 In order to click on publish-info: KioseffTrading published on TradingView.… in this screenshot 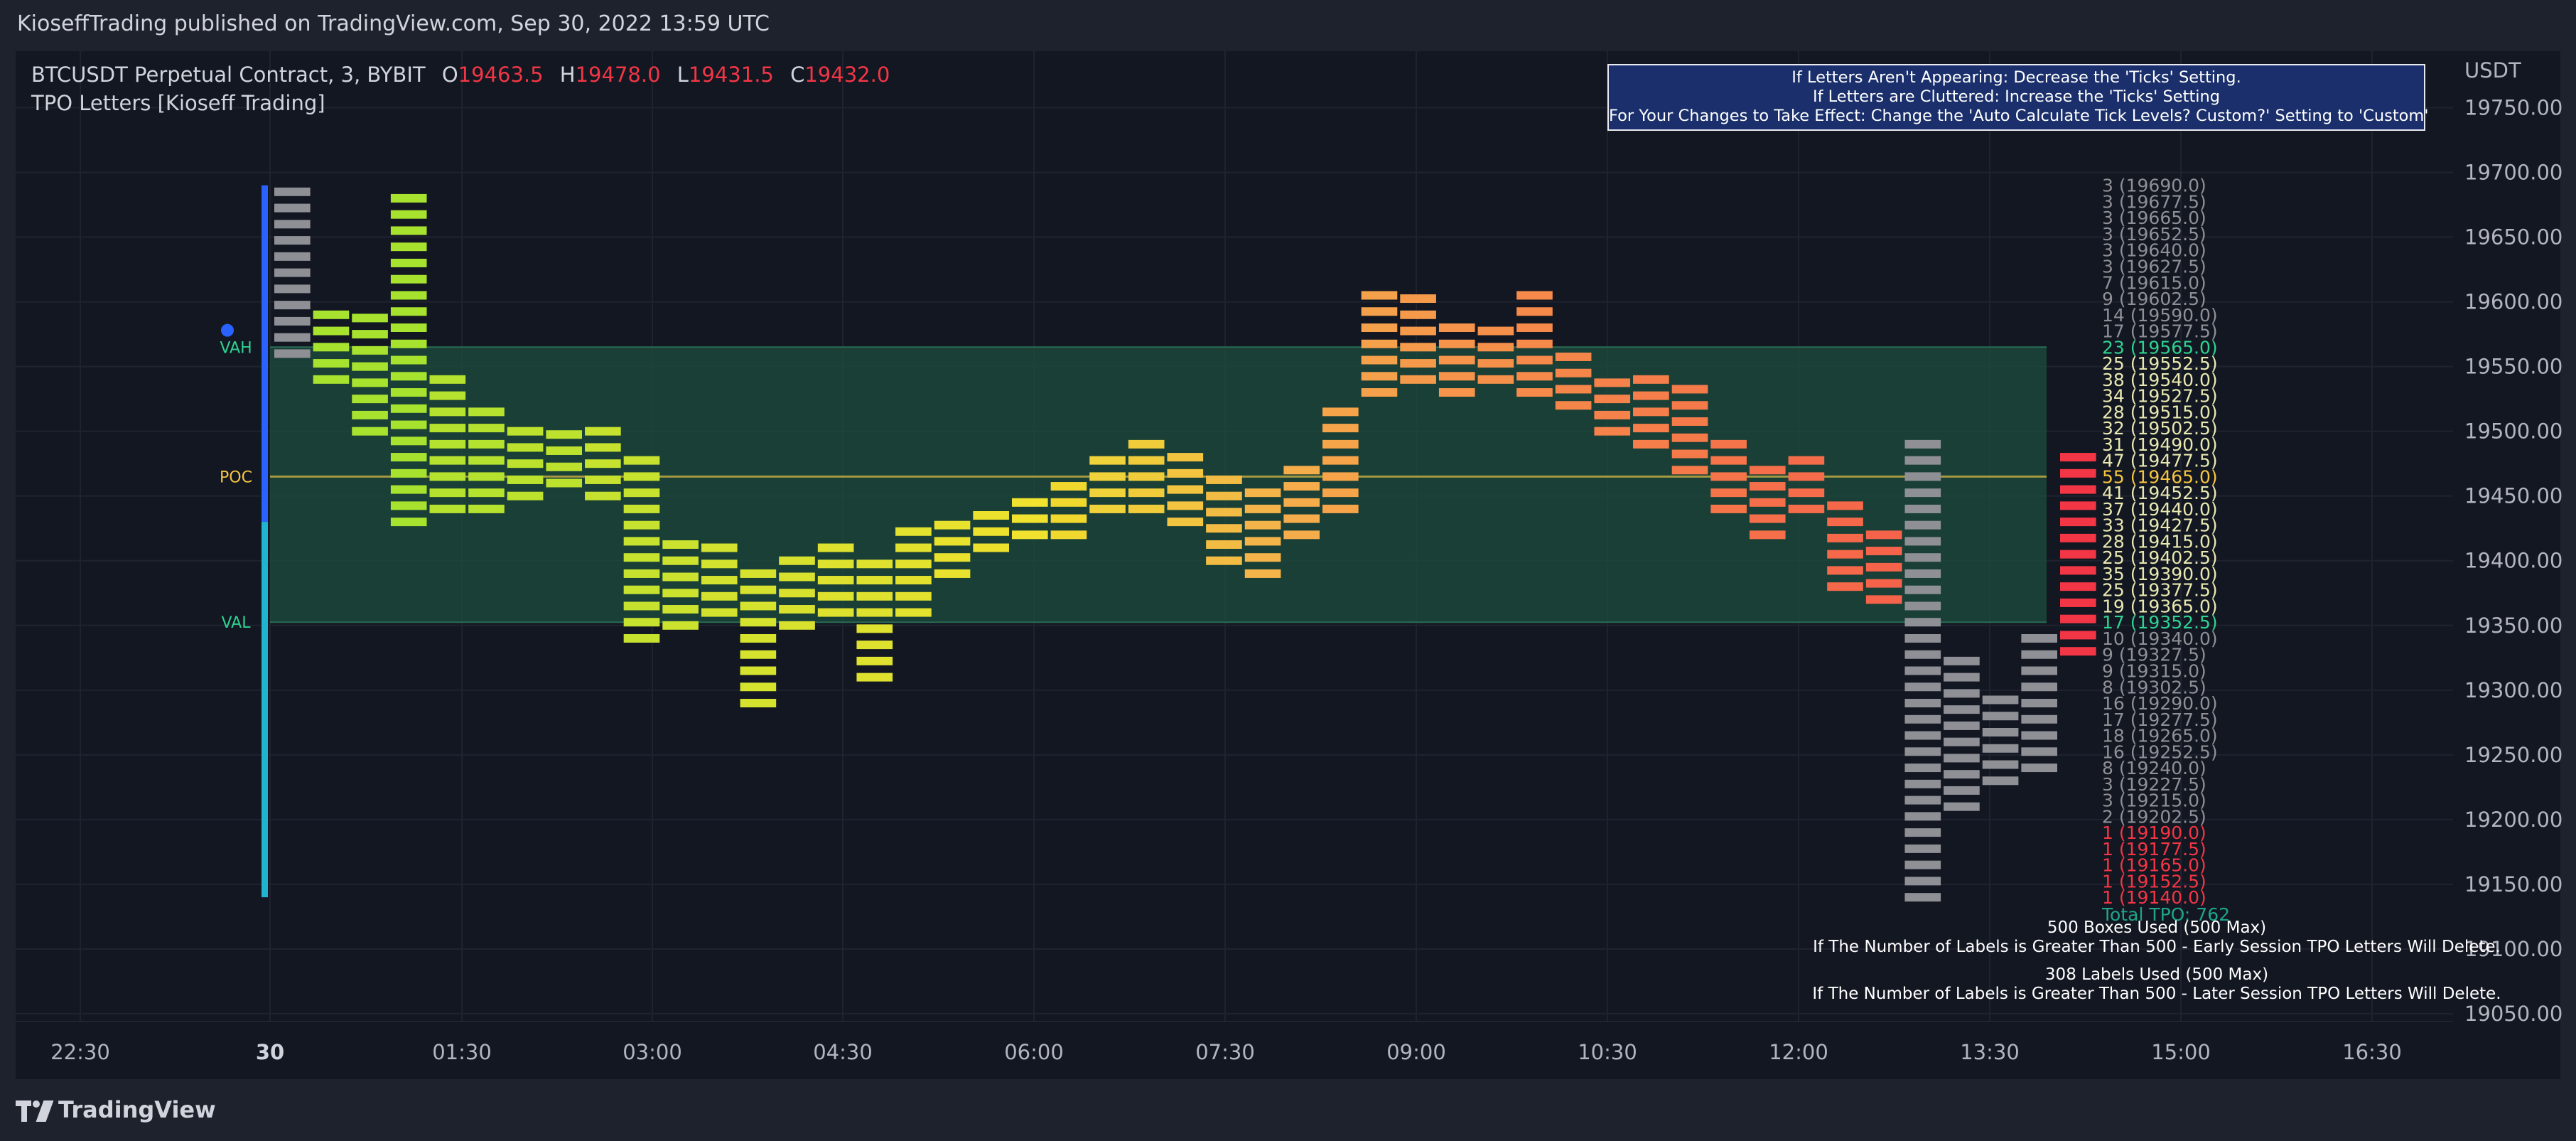, I will do `click(393, 23)`.